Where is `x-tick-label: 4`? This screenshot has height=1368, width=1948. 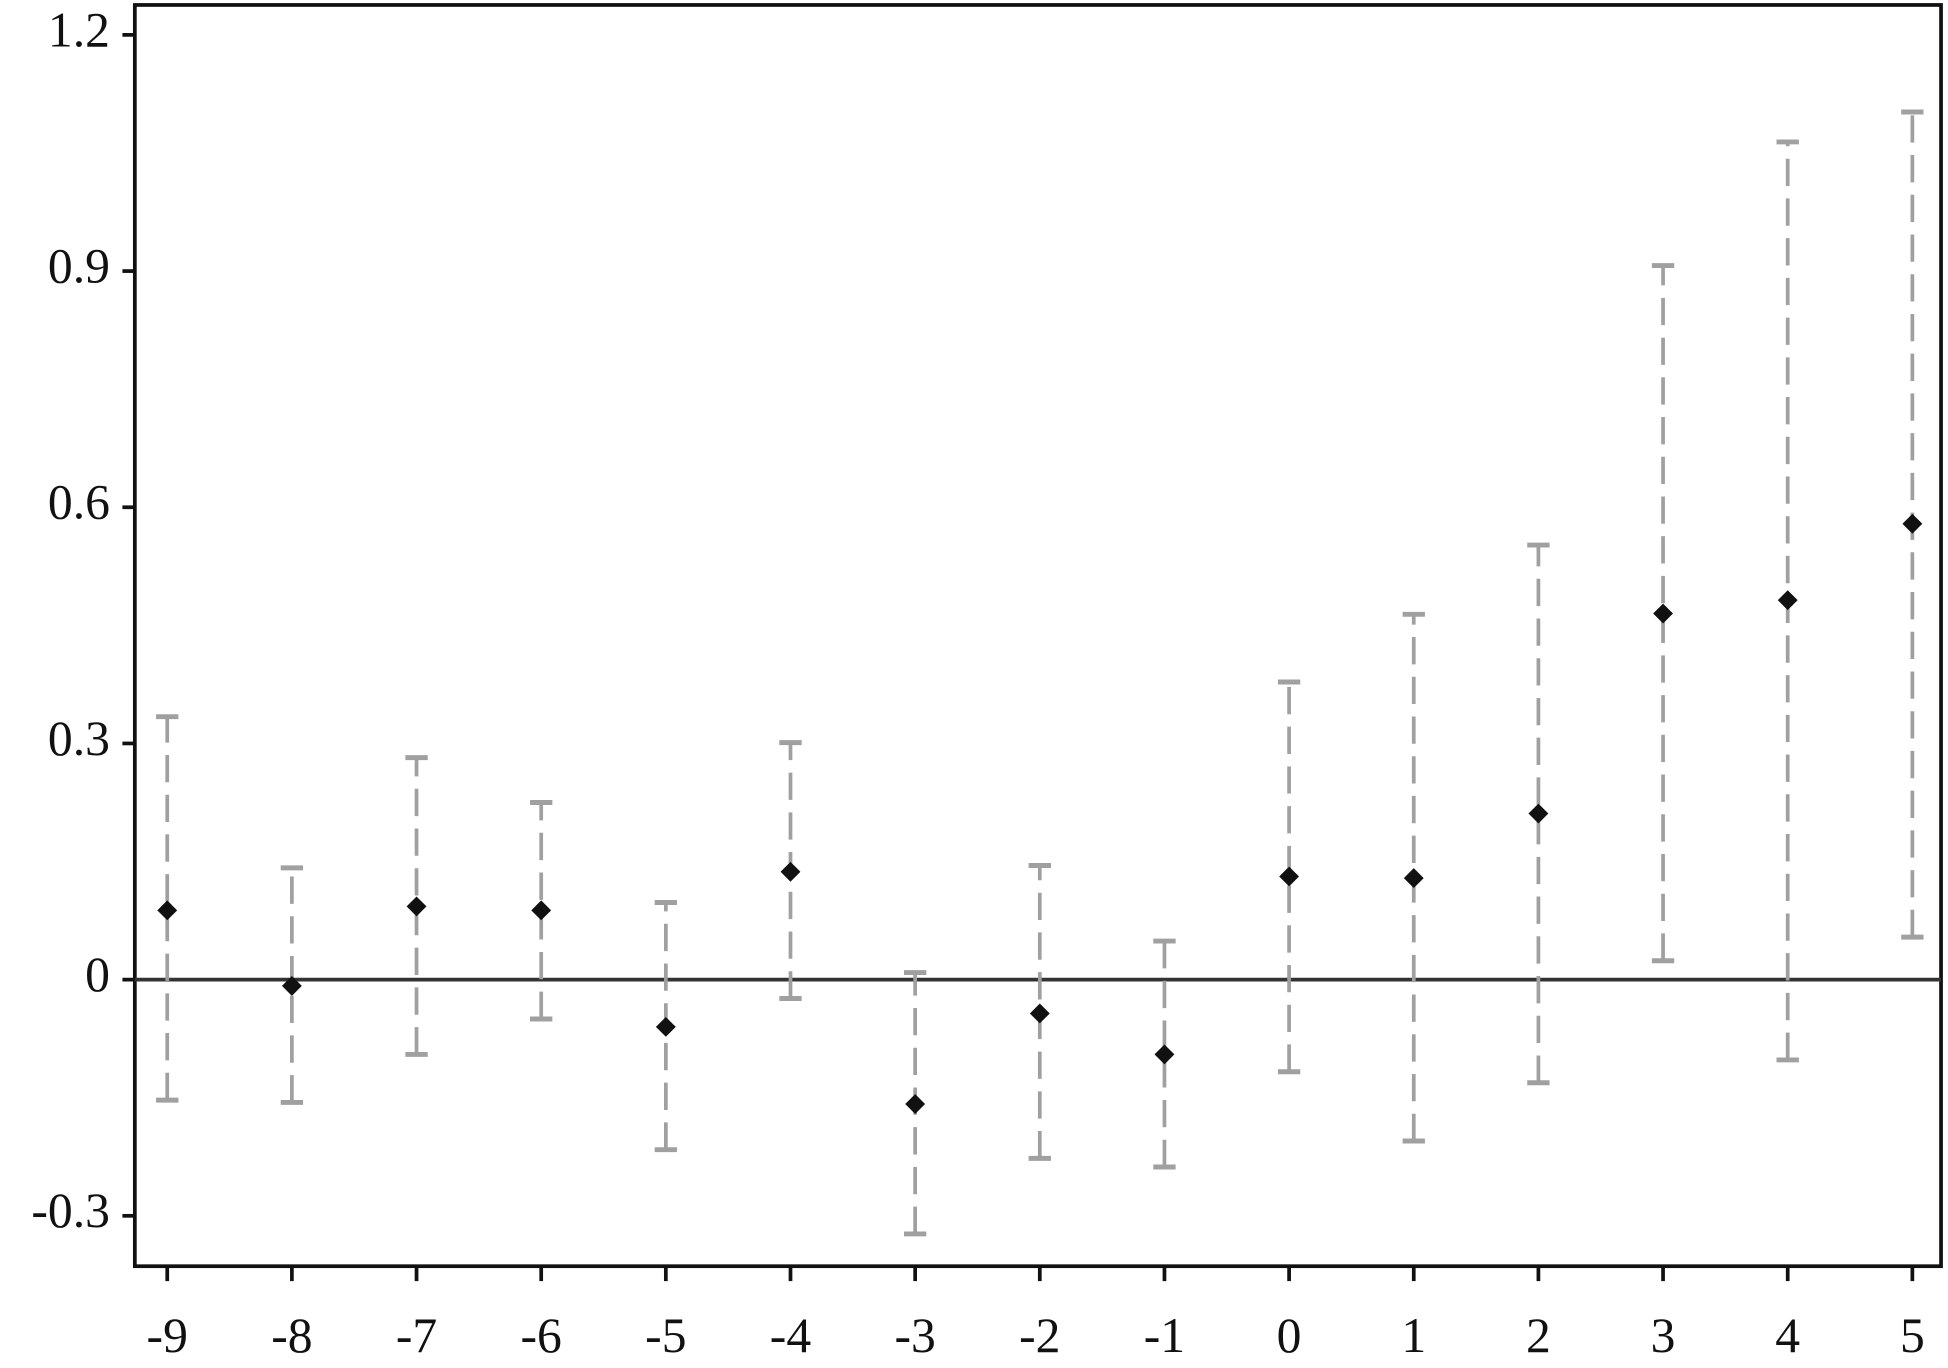
x-tick-label: 4 is located at coordinates (1787, 1335).